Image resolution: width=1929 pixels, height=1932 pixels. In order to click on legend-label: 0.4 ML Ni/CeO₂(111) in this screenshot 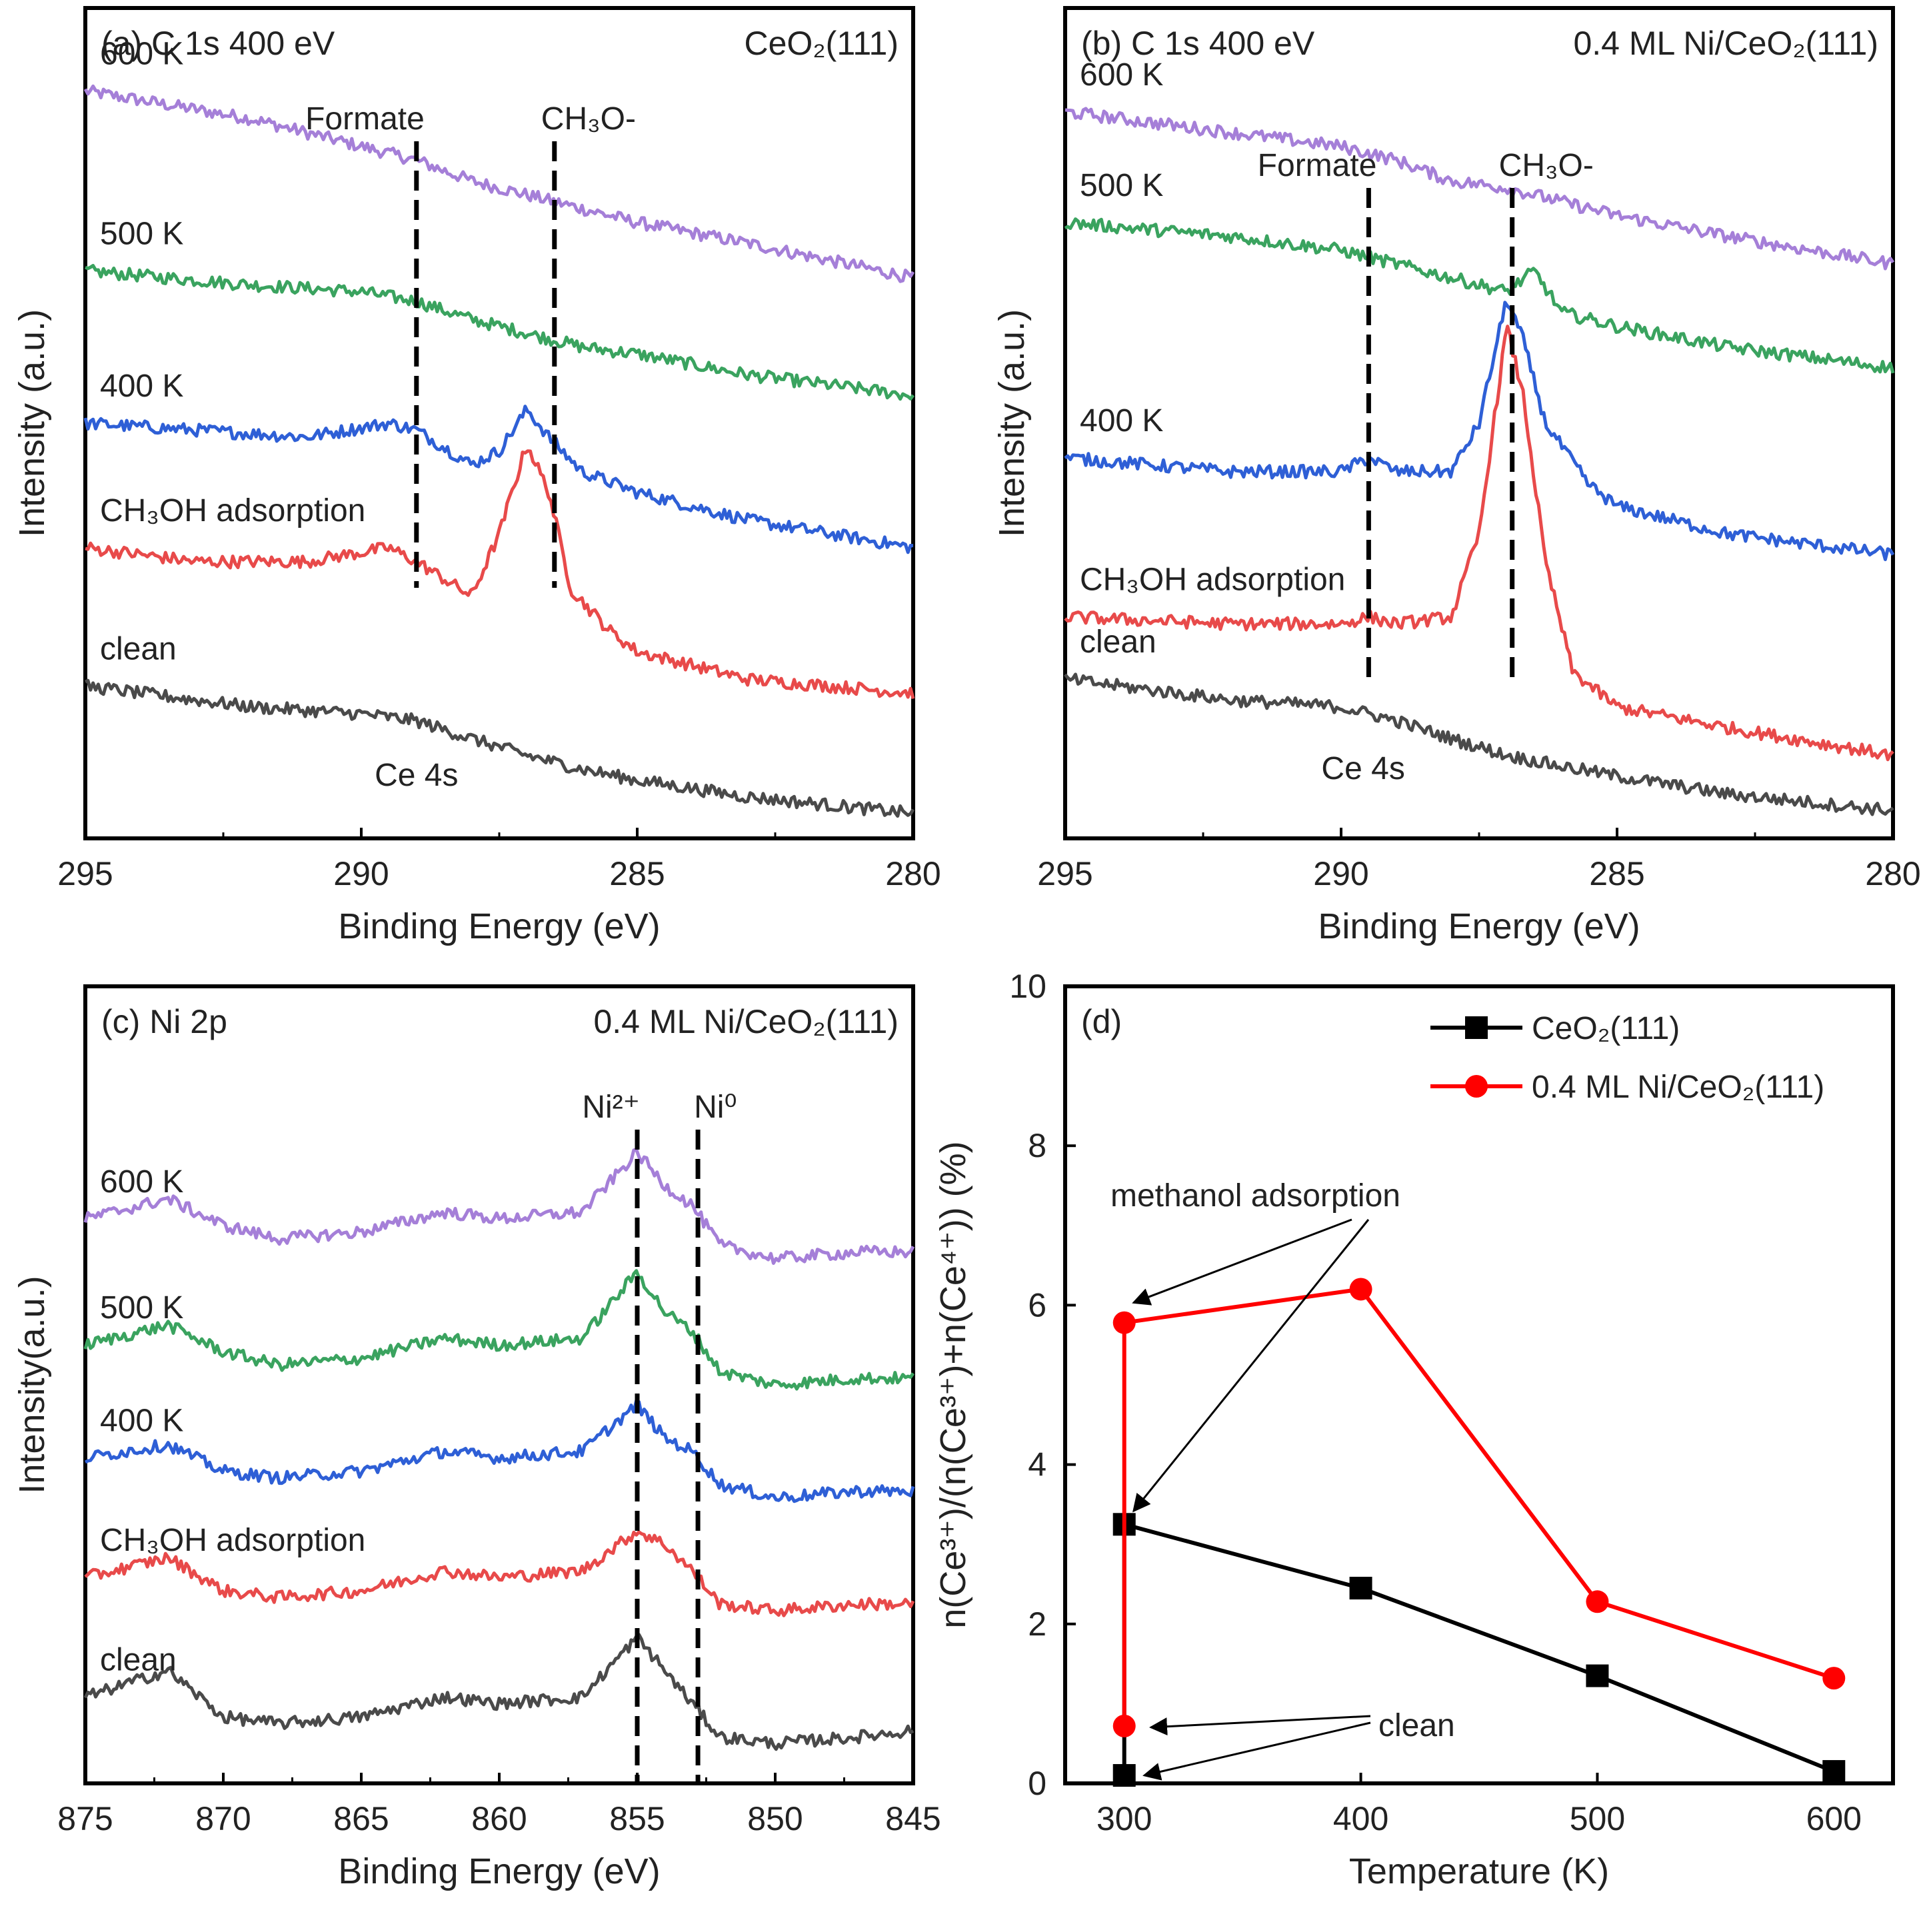, I will do `click(1678, 1088)`.